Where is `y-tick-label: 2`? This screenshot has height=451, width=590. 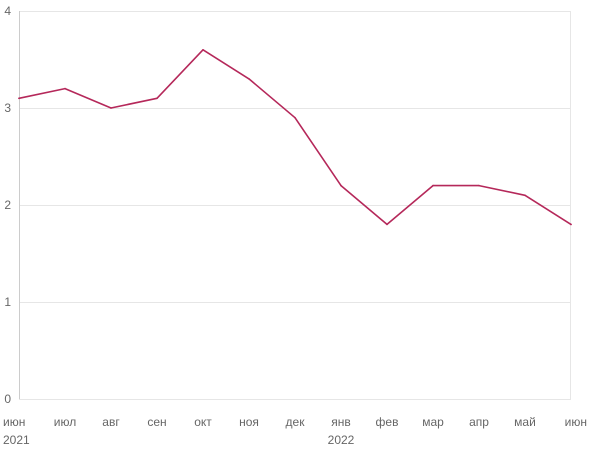 y-tick-label: 2 is located at coordinates (7, 205).